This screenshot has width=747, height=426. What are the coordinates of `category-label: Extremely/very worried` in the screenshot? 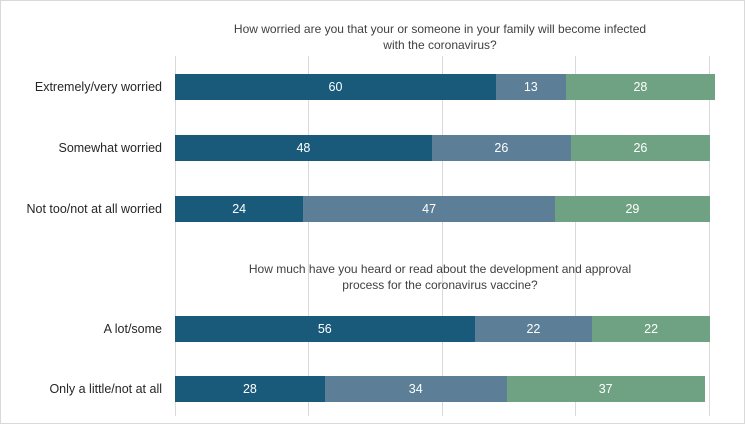 It's located at (98, 87).